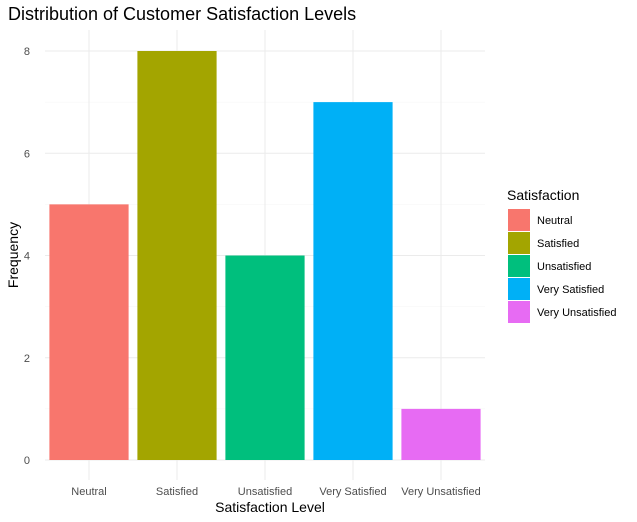  What do you see at coordinates (177, 492) in the screenshot?
I see `x-tick-label: Satisfied` at bounding box center [177, 492].